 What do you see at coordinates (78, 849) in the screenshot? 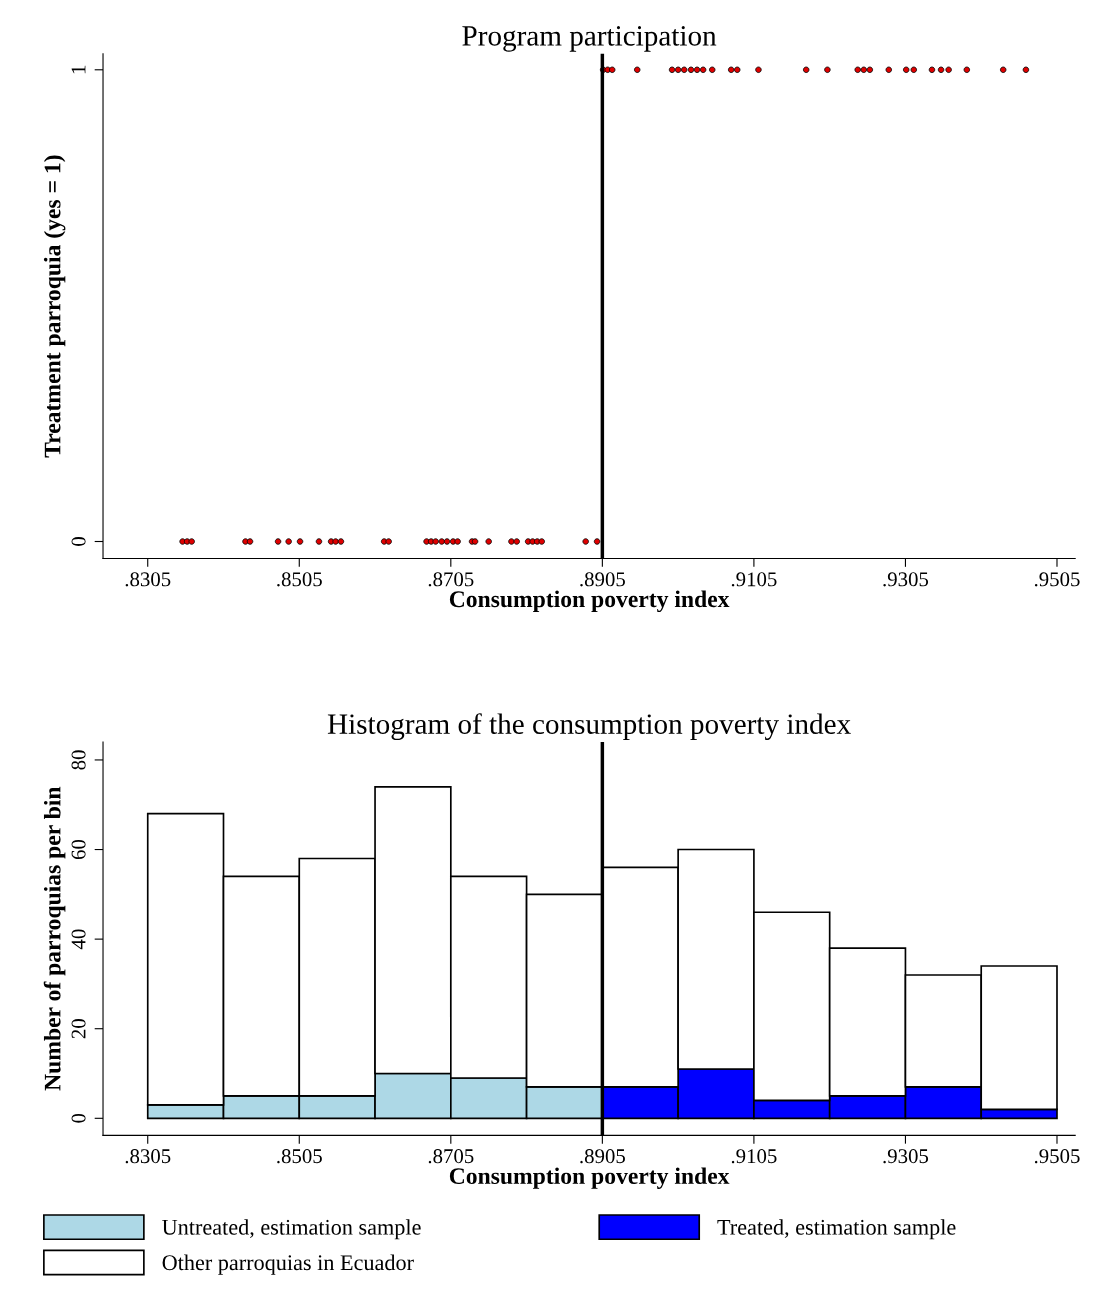
I see `y-tick-label: 60` at bounding box center [78, 849].